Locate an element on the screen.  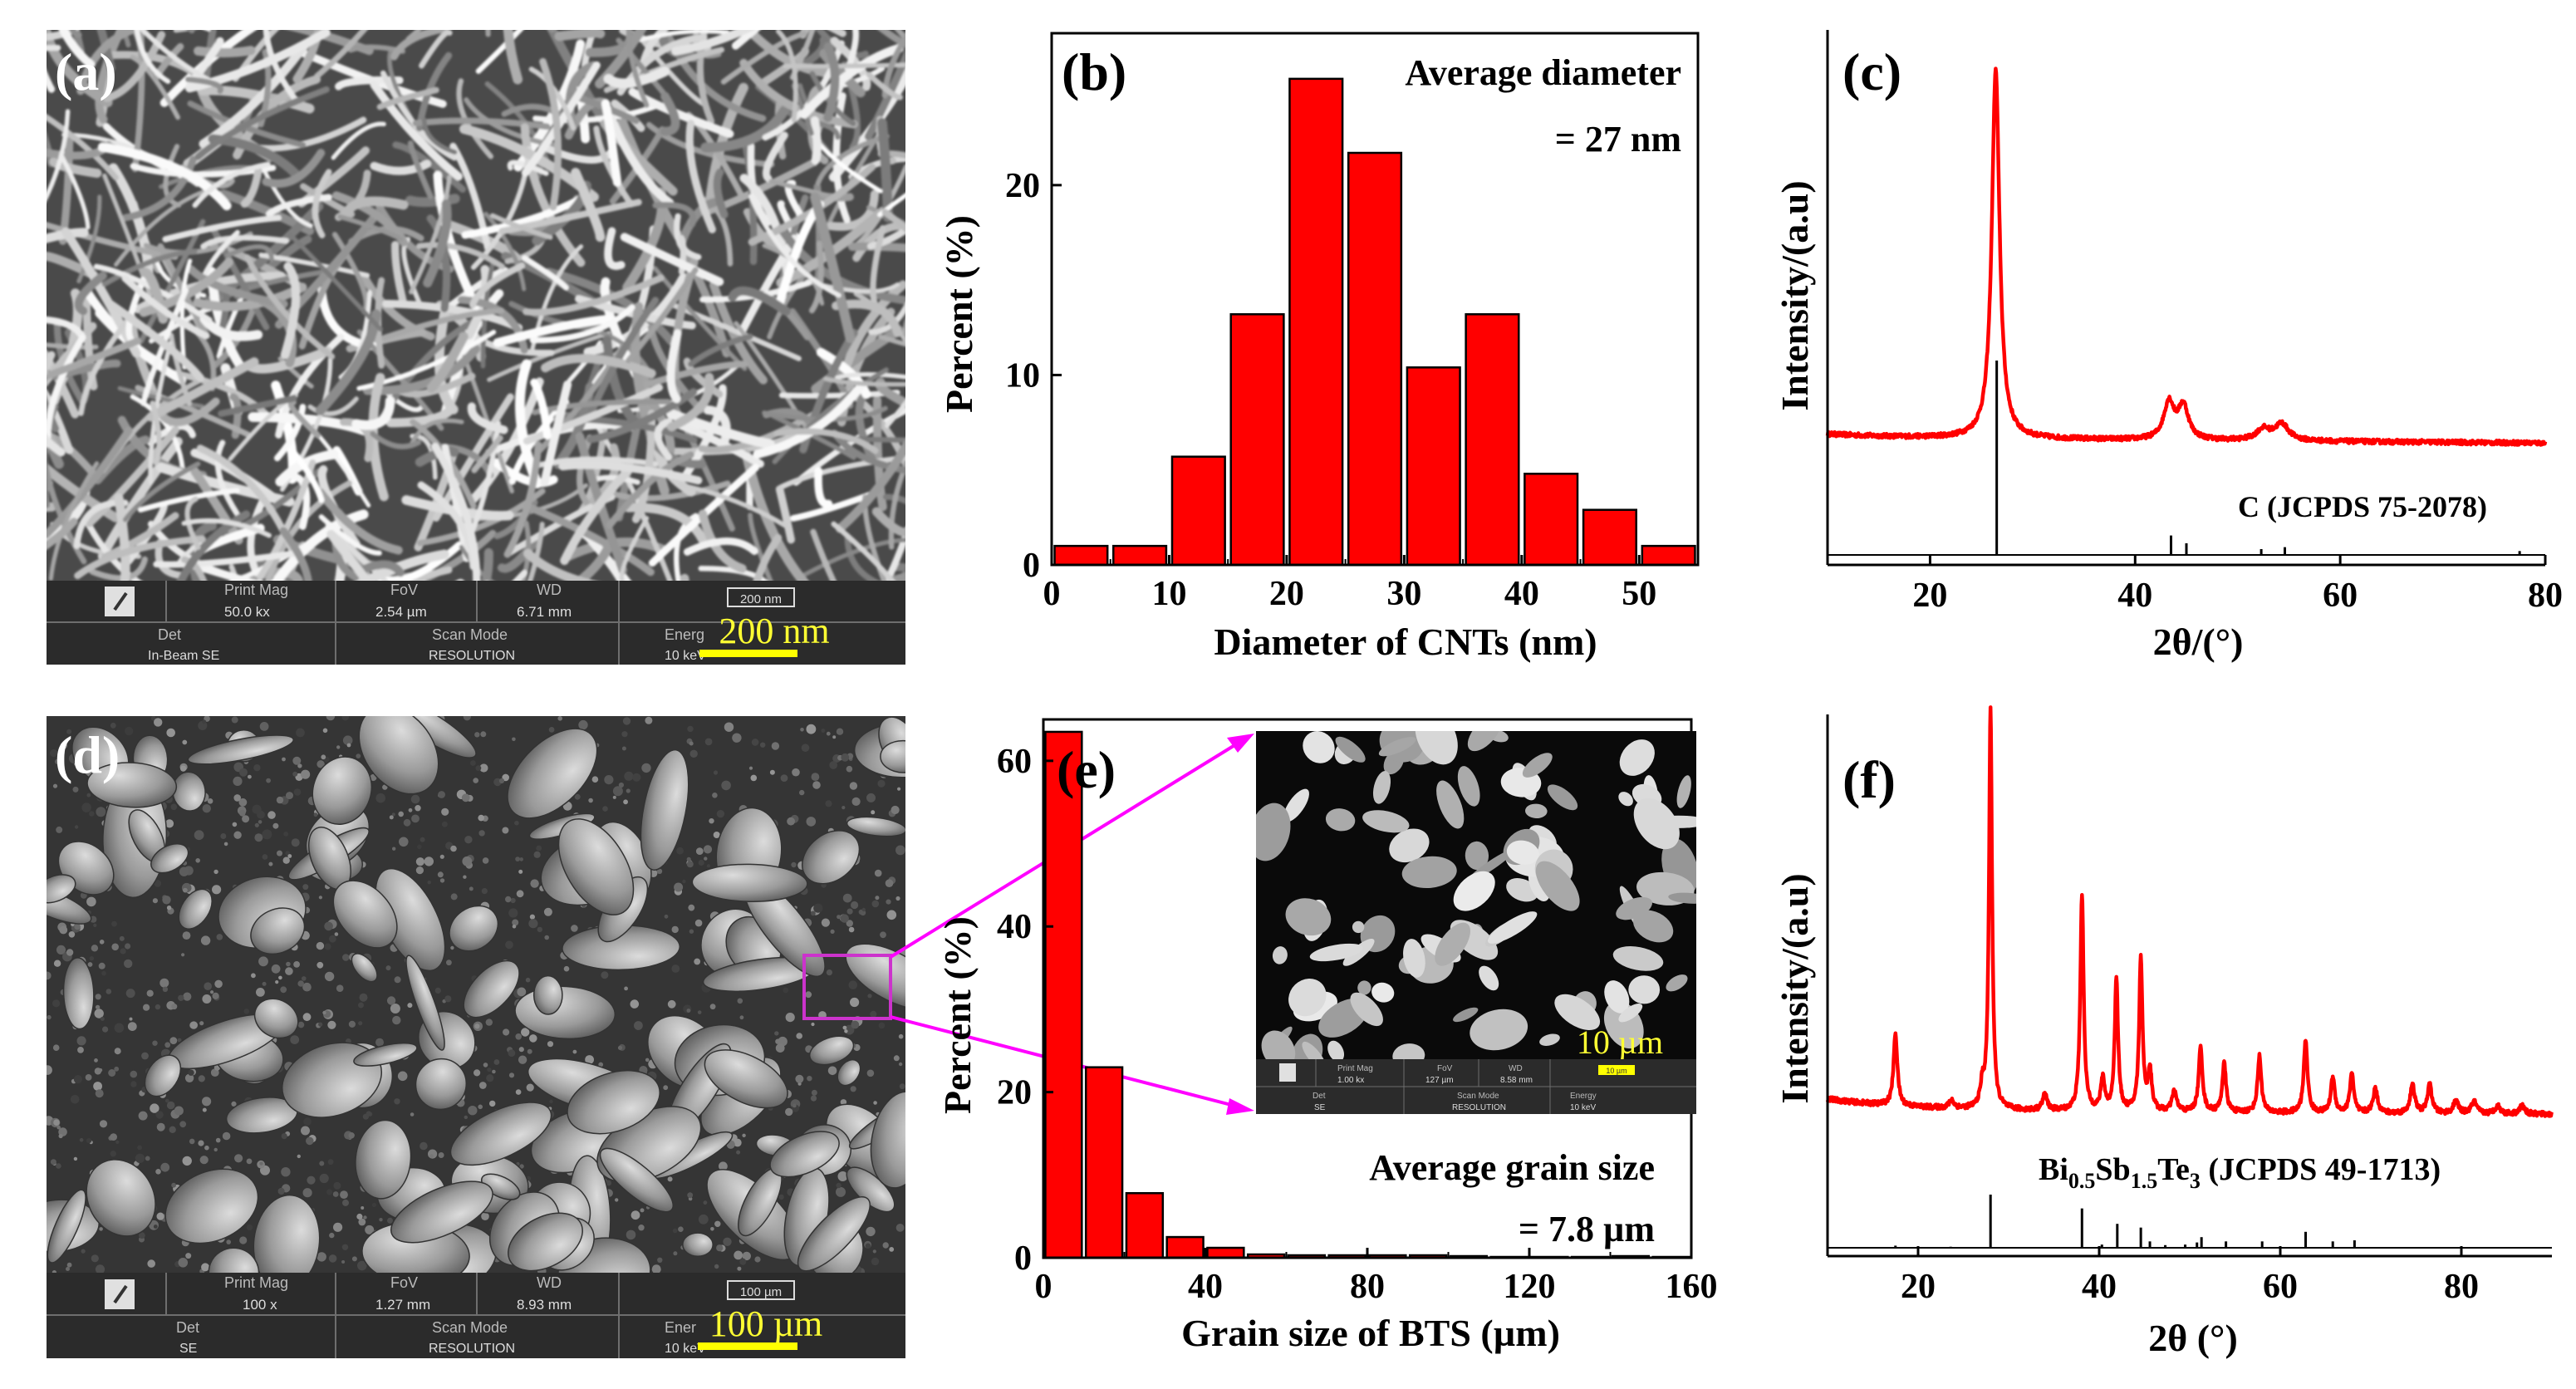
sem-d-scalebar-small-label: 100 µm is located at coordinates (761, 1292).